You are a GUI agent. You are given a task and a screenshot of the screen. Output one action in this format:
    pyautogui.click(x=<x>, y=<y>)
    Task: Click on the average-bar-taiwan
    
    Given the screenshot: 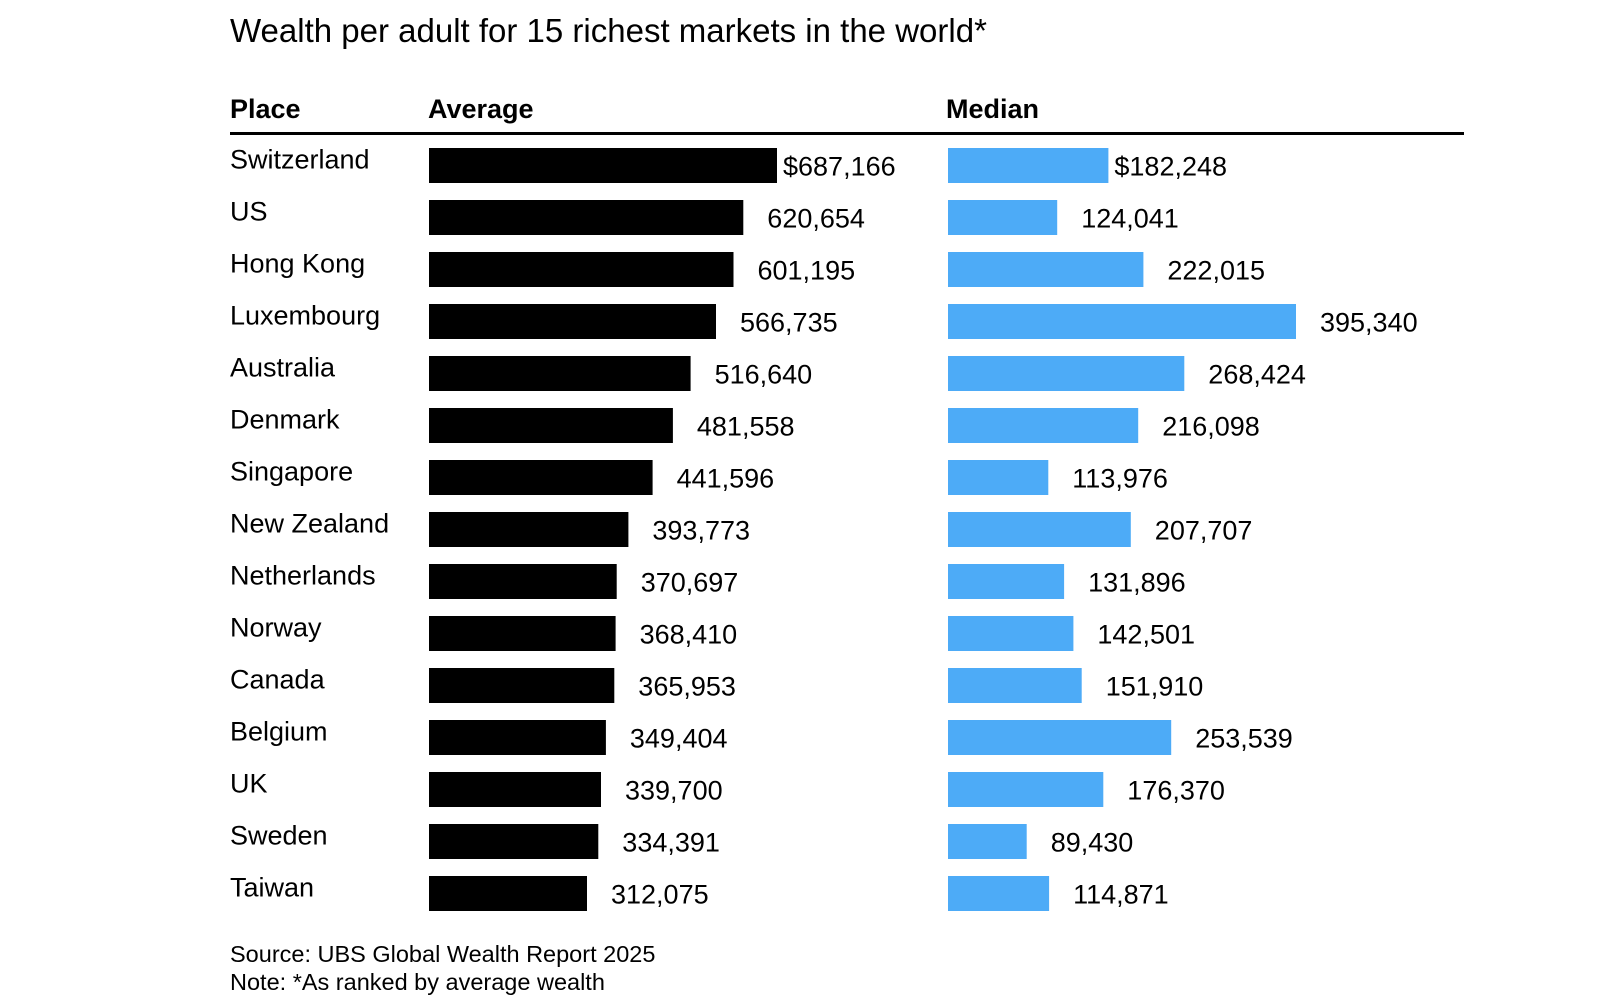 What is the action you would take?
    pyautogui.click(x=508, y=893)
    